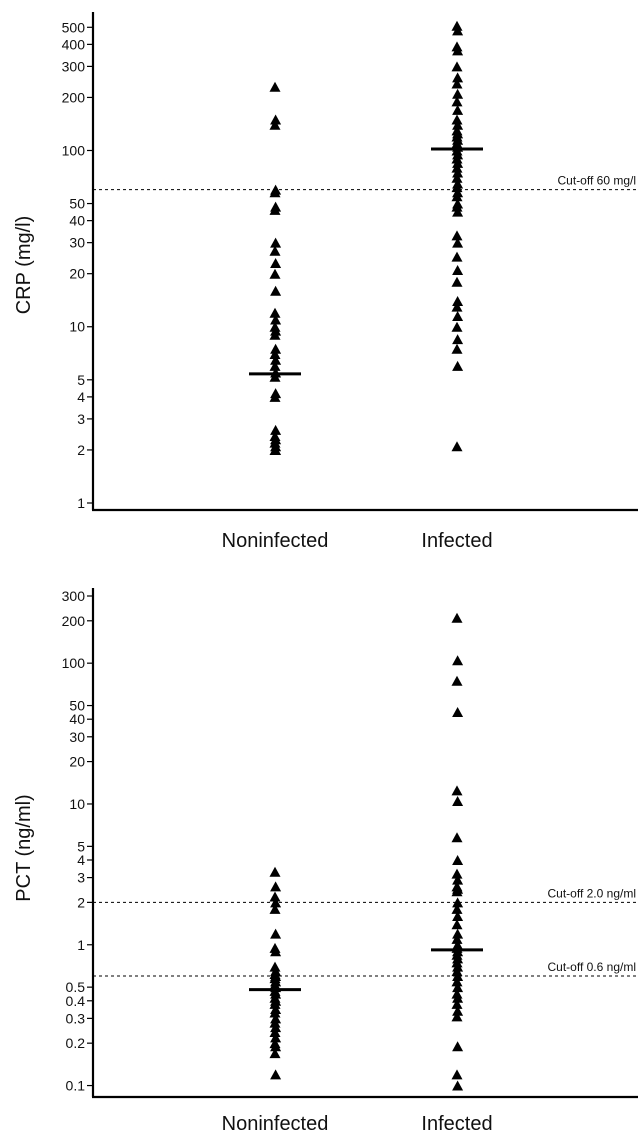  What do you see at coordinates (76, 1043) in the screenshot?
I see `y-tick-label: 0.2` at bounding box center [76, 1043].